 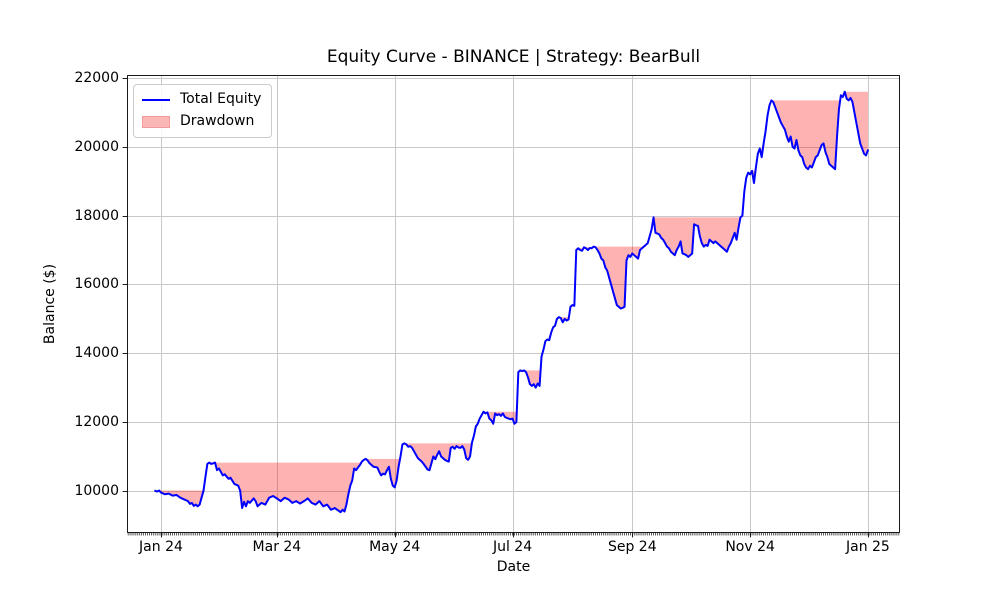 What do you see at coordinates (161, 547) in the screenshot?
I see `x-tick-label: Jan 24` at bounding box center [161, 547].